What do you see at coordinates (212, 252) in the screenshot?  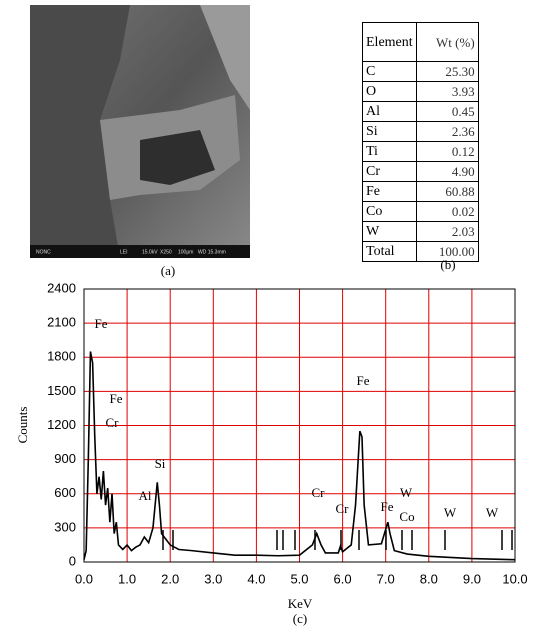 I see `image-info: WD 15.3mm` at bounding box center [212, 252].